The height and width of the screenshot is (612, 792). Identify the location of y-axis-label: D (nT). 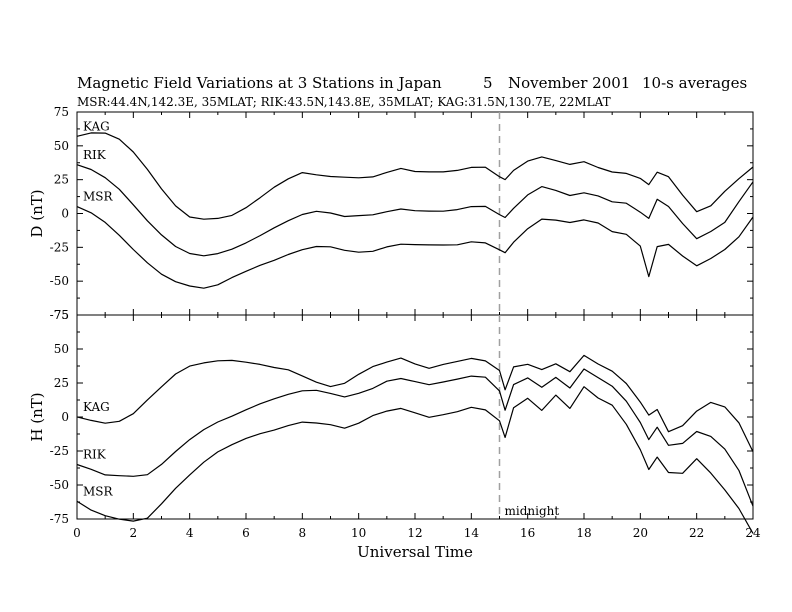
(37, 213).